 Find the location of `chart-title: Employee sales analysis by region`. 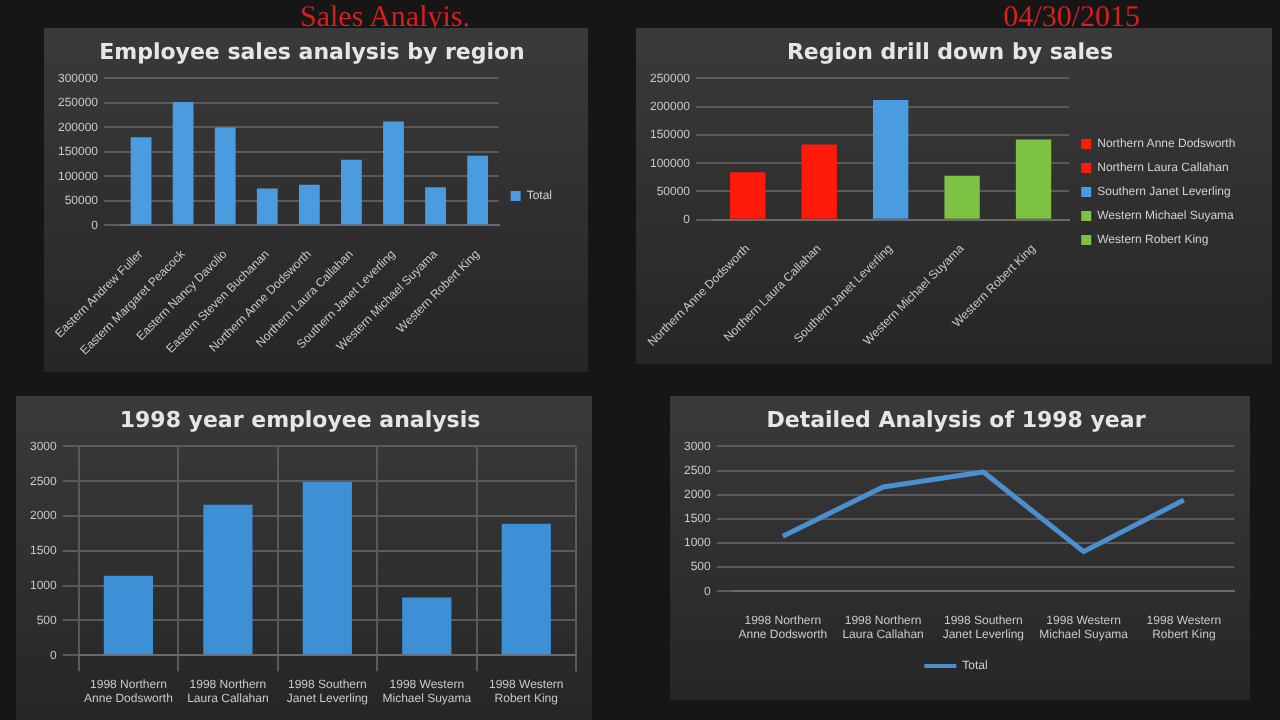

chart-title: Employee sales analysis by region is located at coordinates (312, 51).